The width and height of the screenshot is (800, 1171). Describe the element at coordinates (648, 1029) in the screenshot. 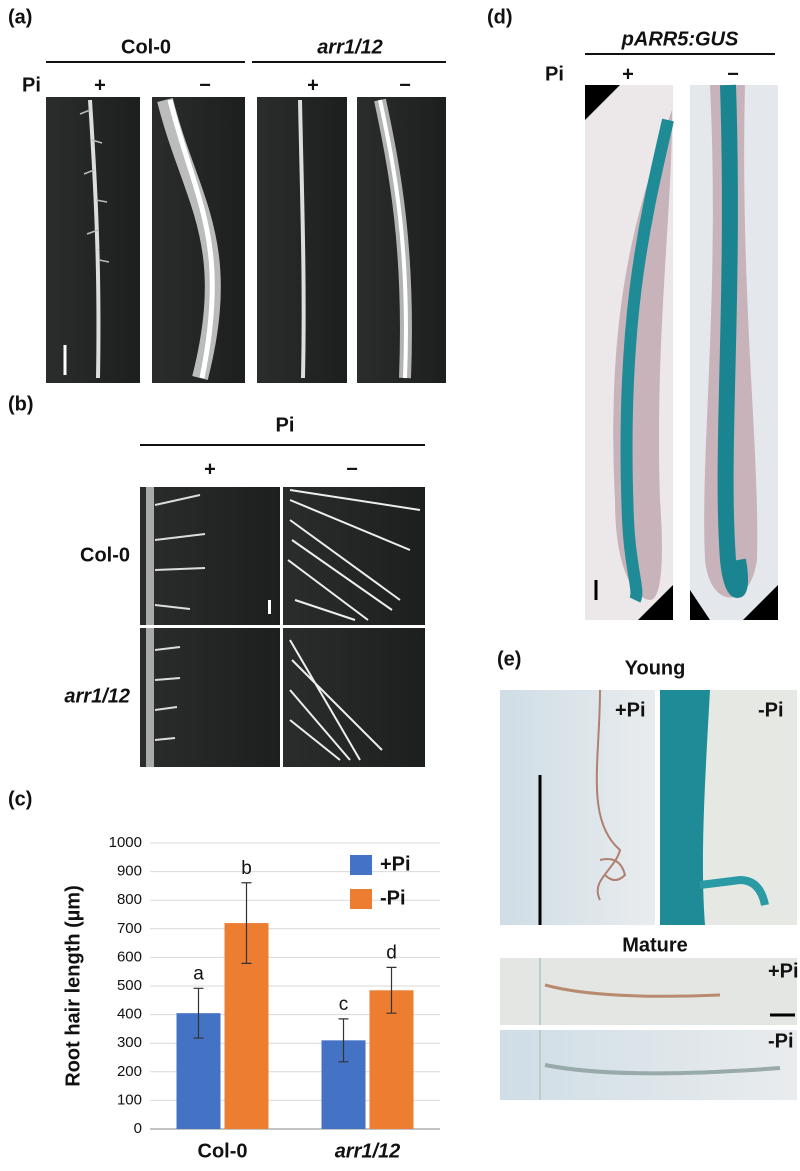

I see `mature-photos` at that location.